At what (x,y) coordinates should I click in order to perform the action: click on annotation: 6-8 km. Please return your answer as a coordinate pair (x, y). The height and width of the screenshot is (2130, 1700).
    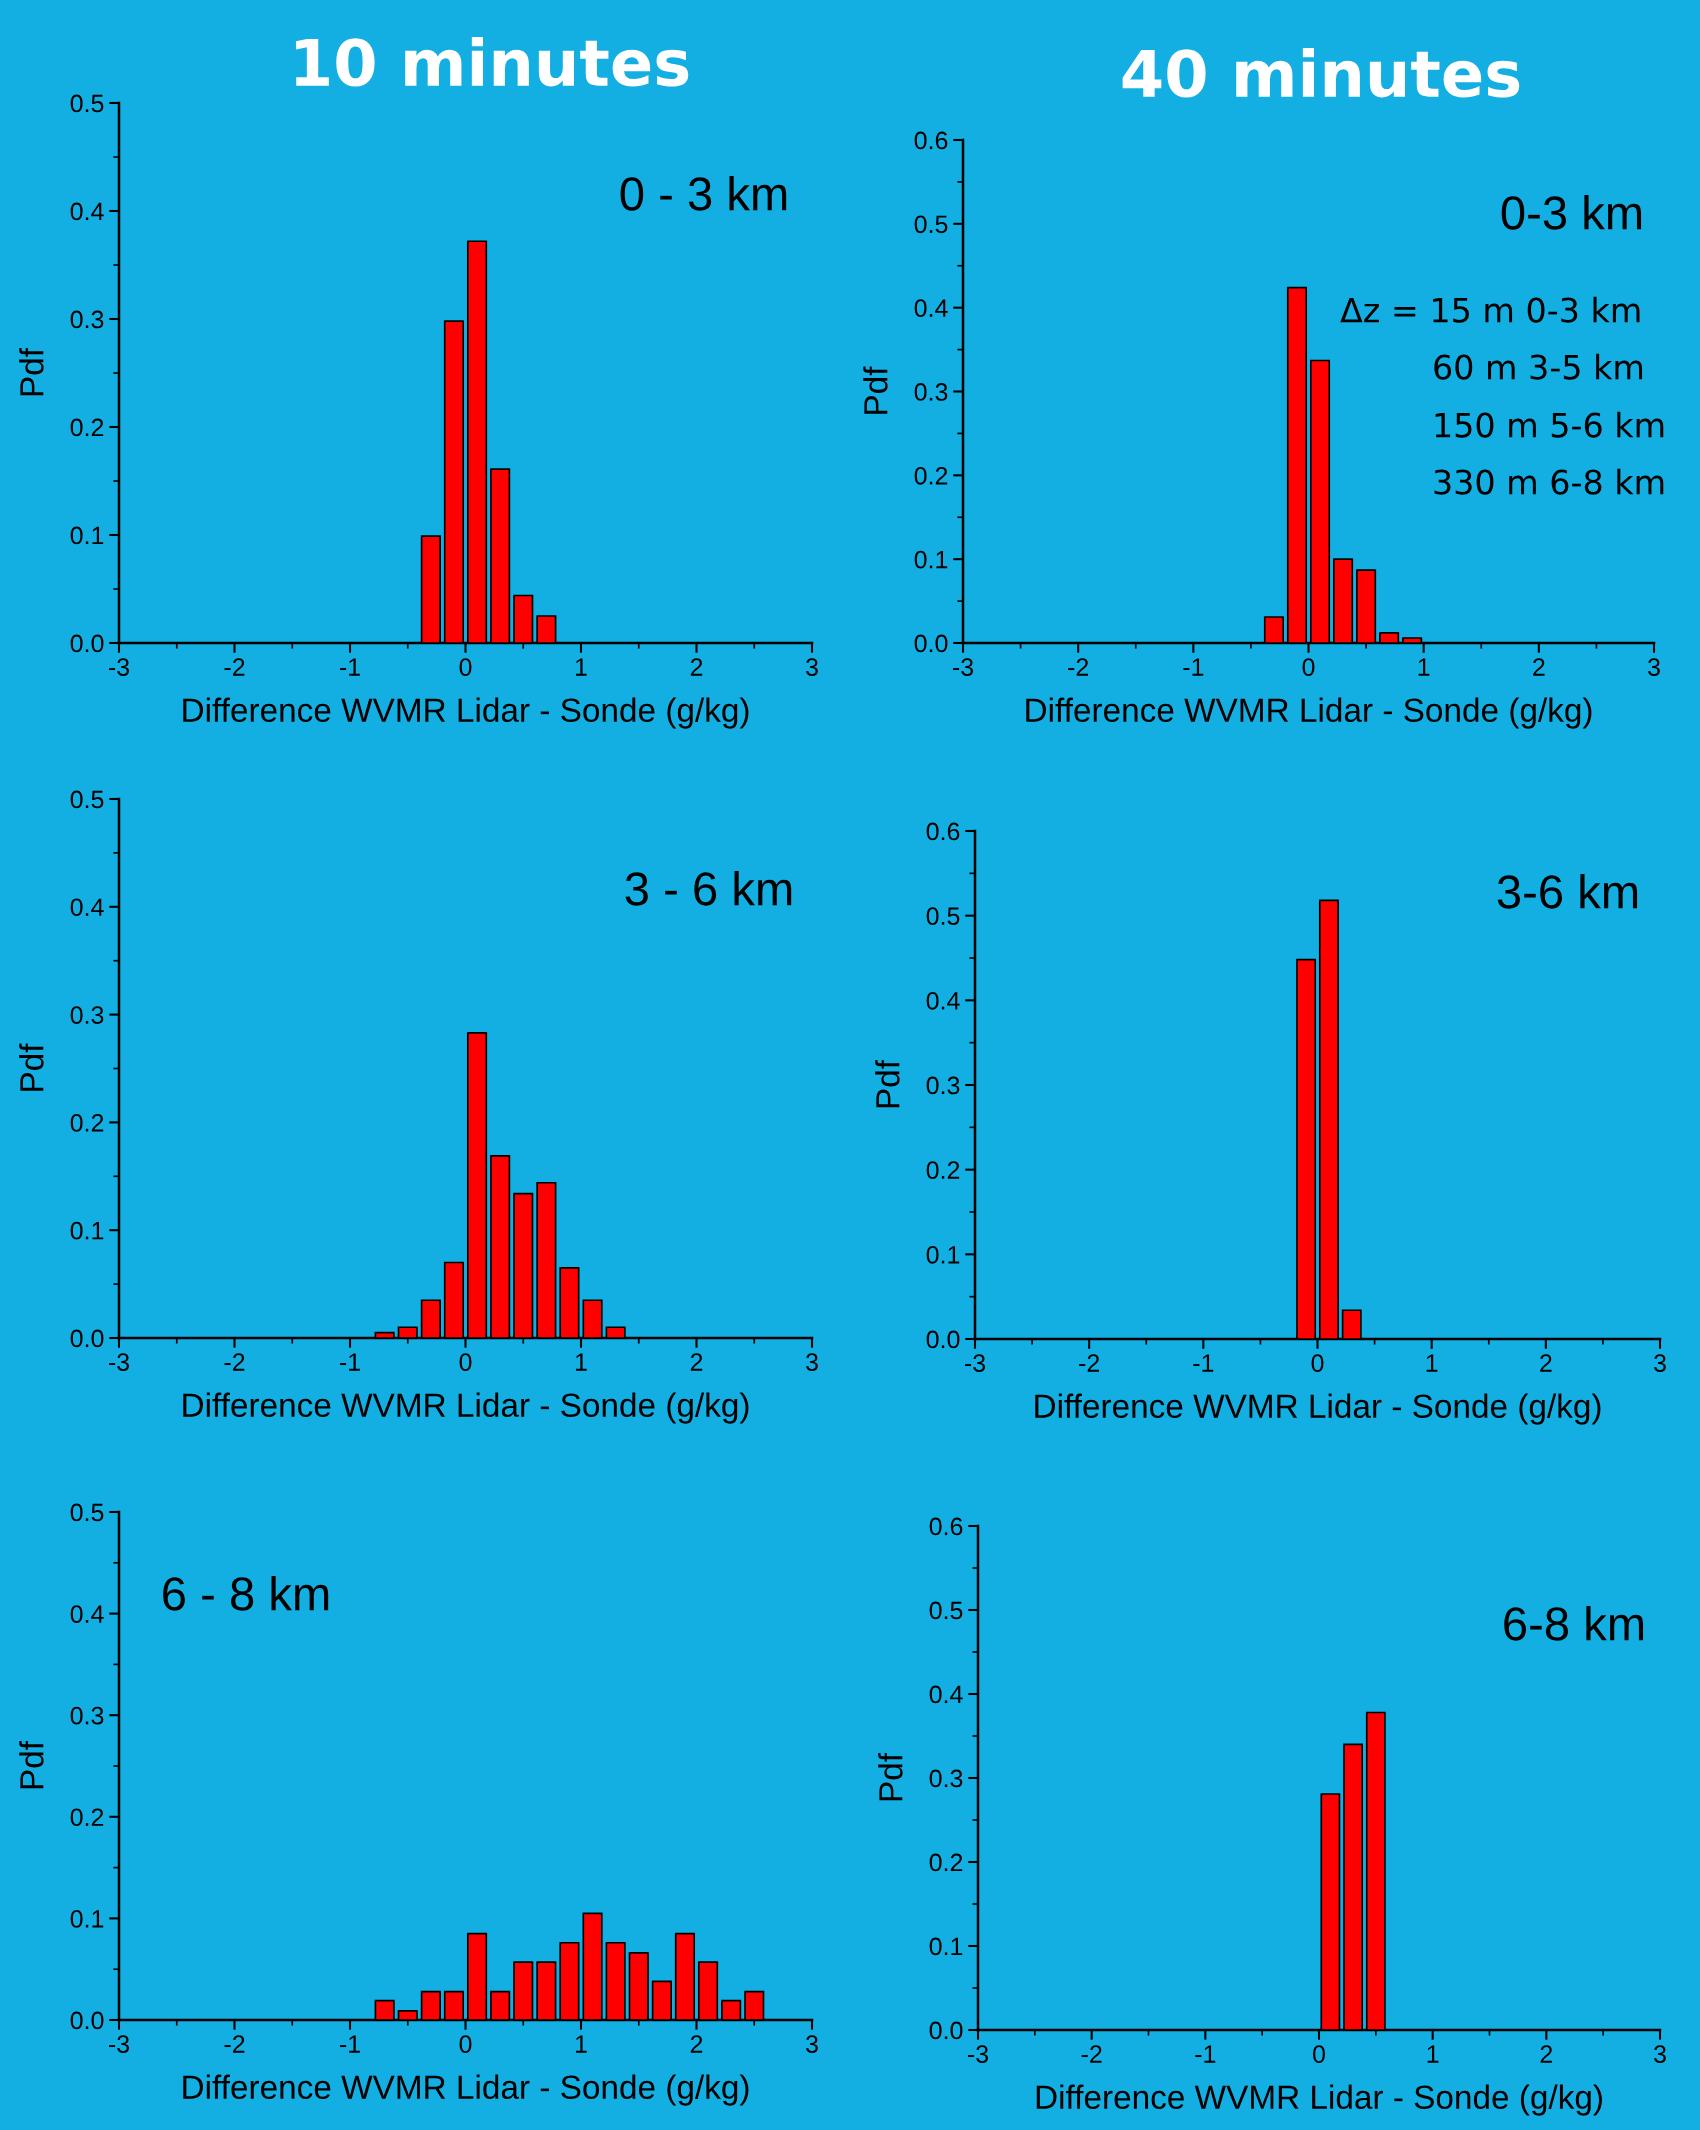
    Looking at the image, I should click on (1574, 1623).